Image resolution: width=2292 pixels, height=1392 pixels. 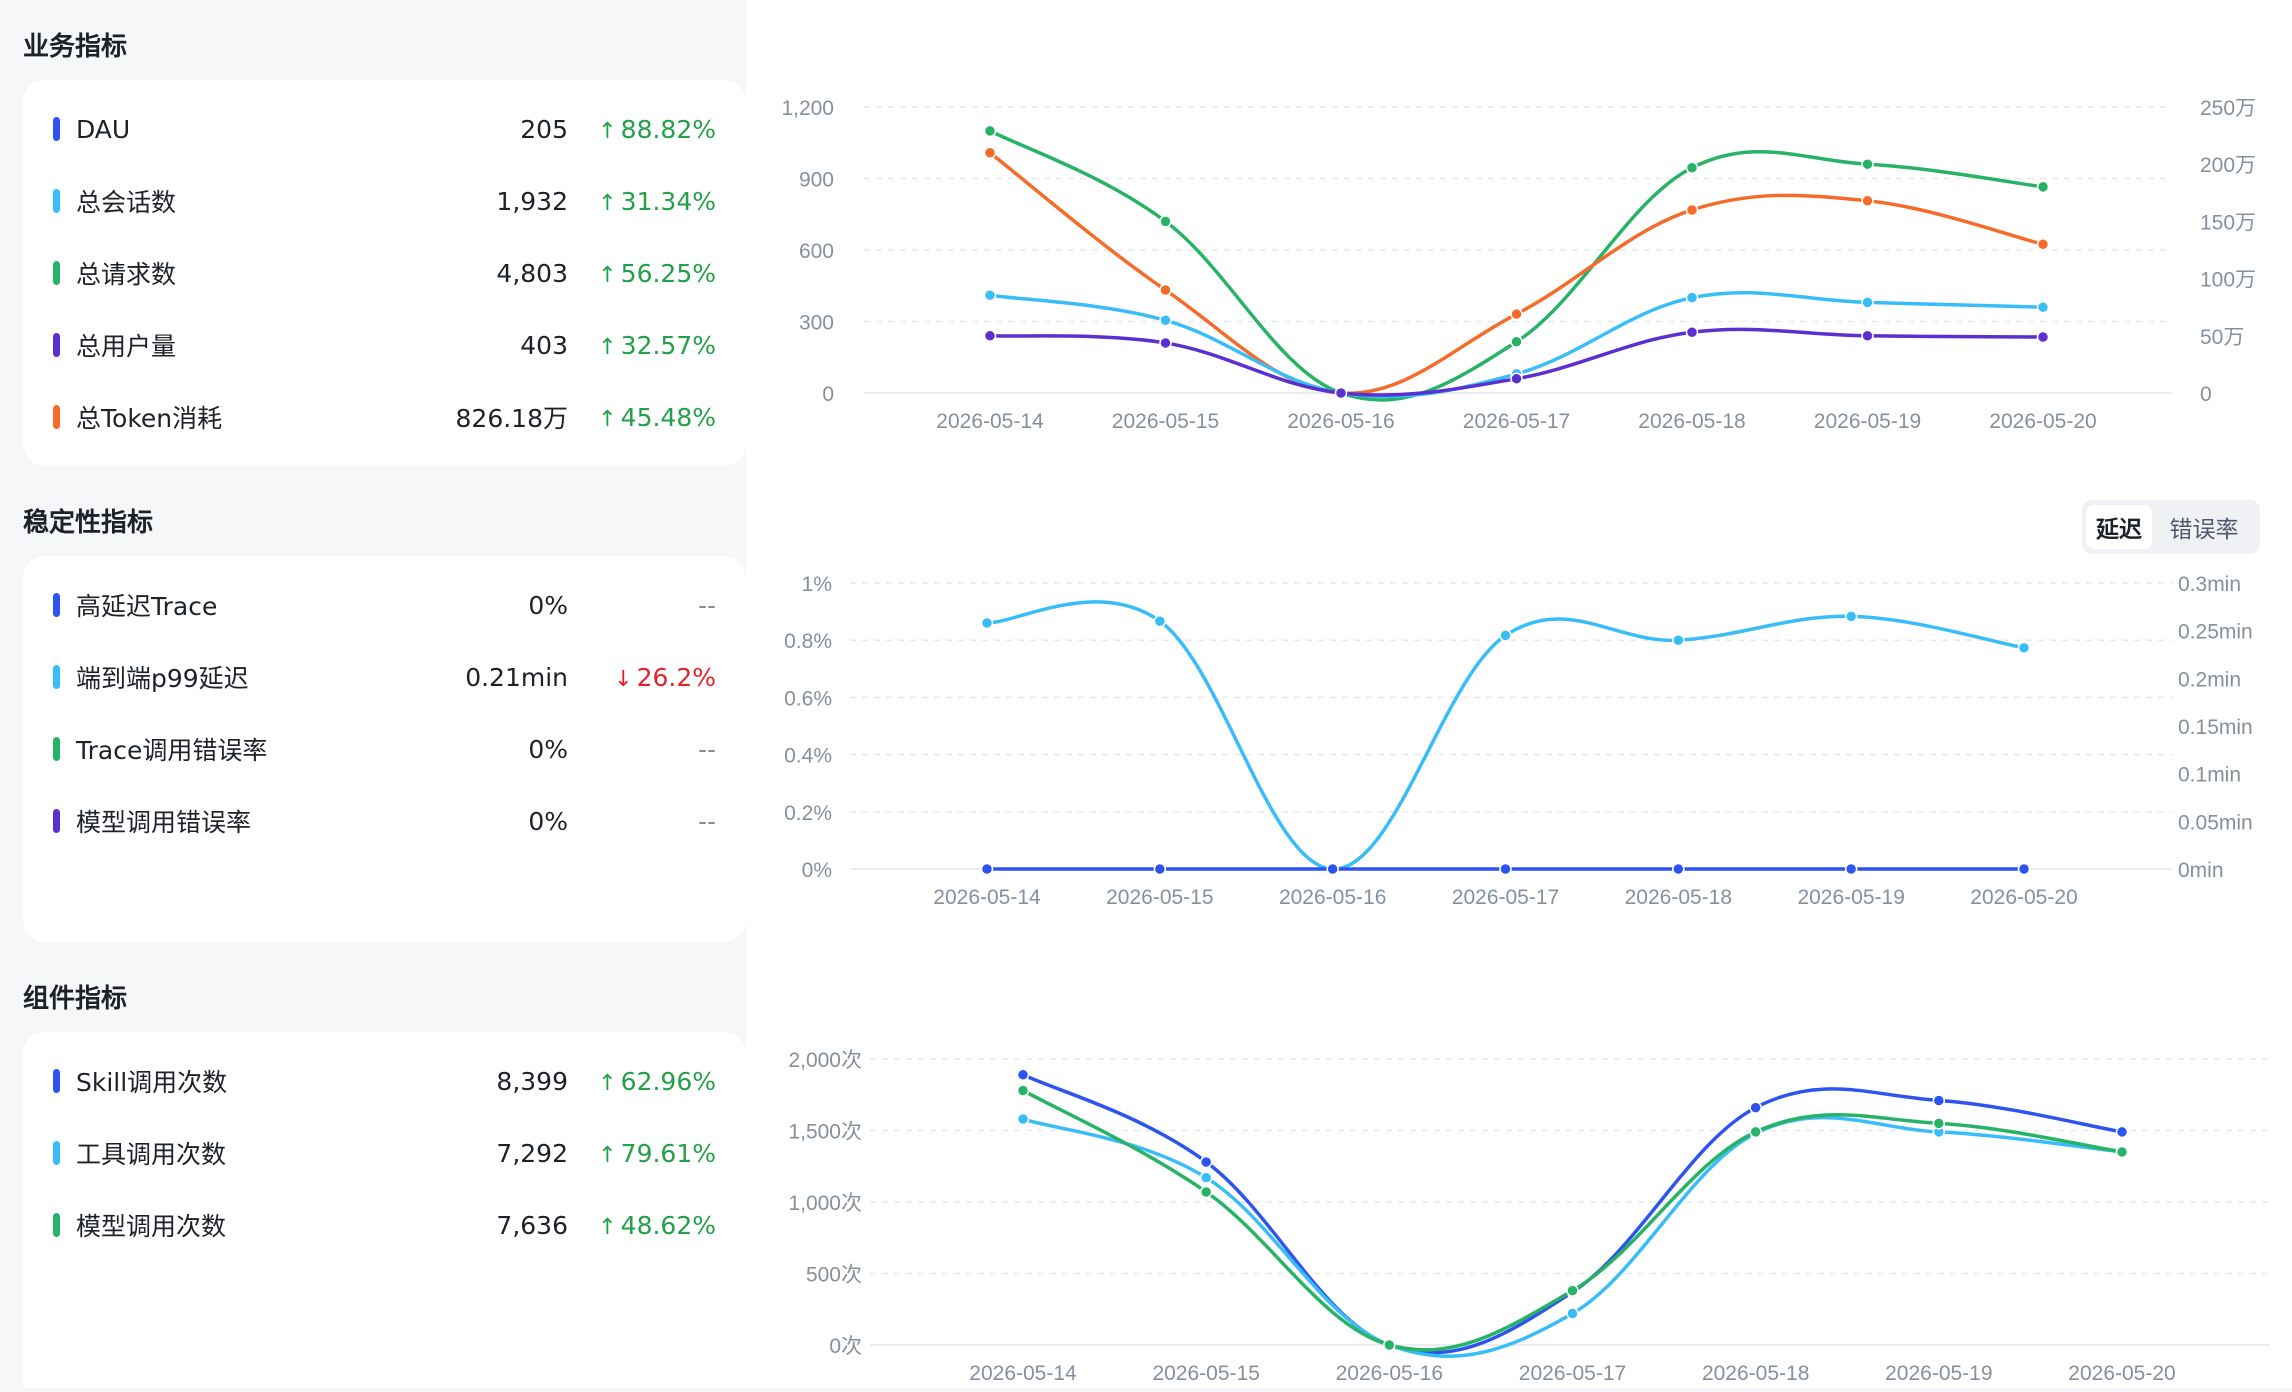 I want to click on metric-row: 工具调用次数 7,292 ↑ 79.61%, so click(x=384, y=1153).